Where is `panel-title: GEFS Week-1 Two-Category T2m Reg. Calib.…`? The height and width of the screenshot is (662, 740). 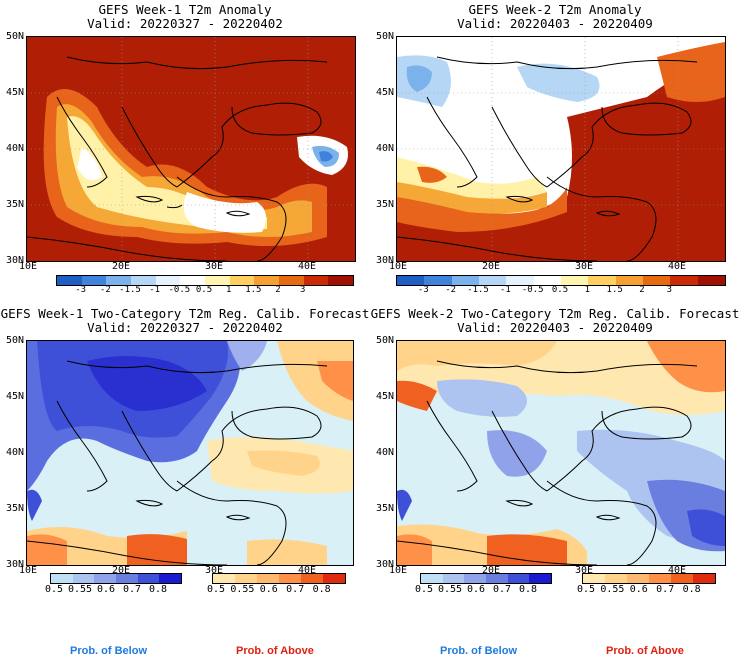 panel-title: GEFS Week-1 Two-Category T2m Reg. Calib.… is located at coordinates (185, 313).